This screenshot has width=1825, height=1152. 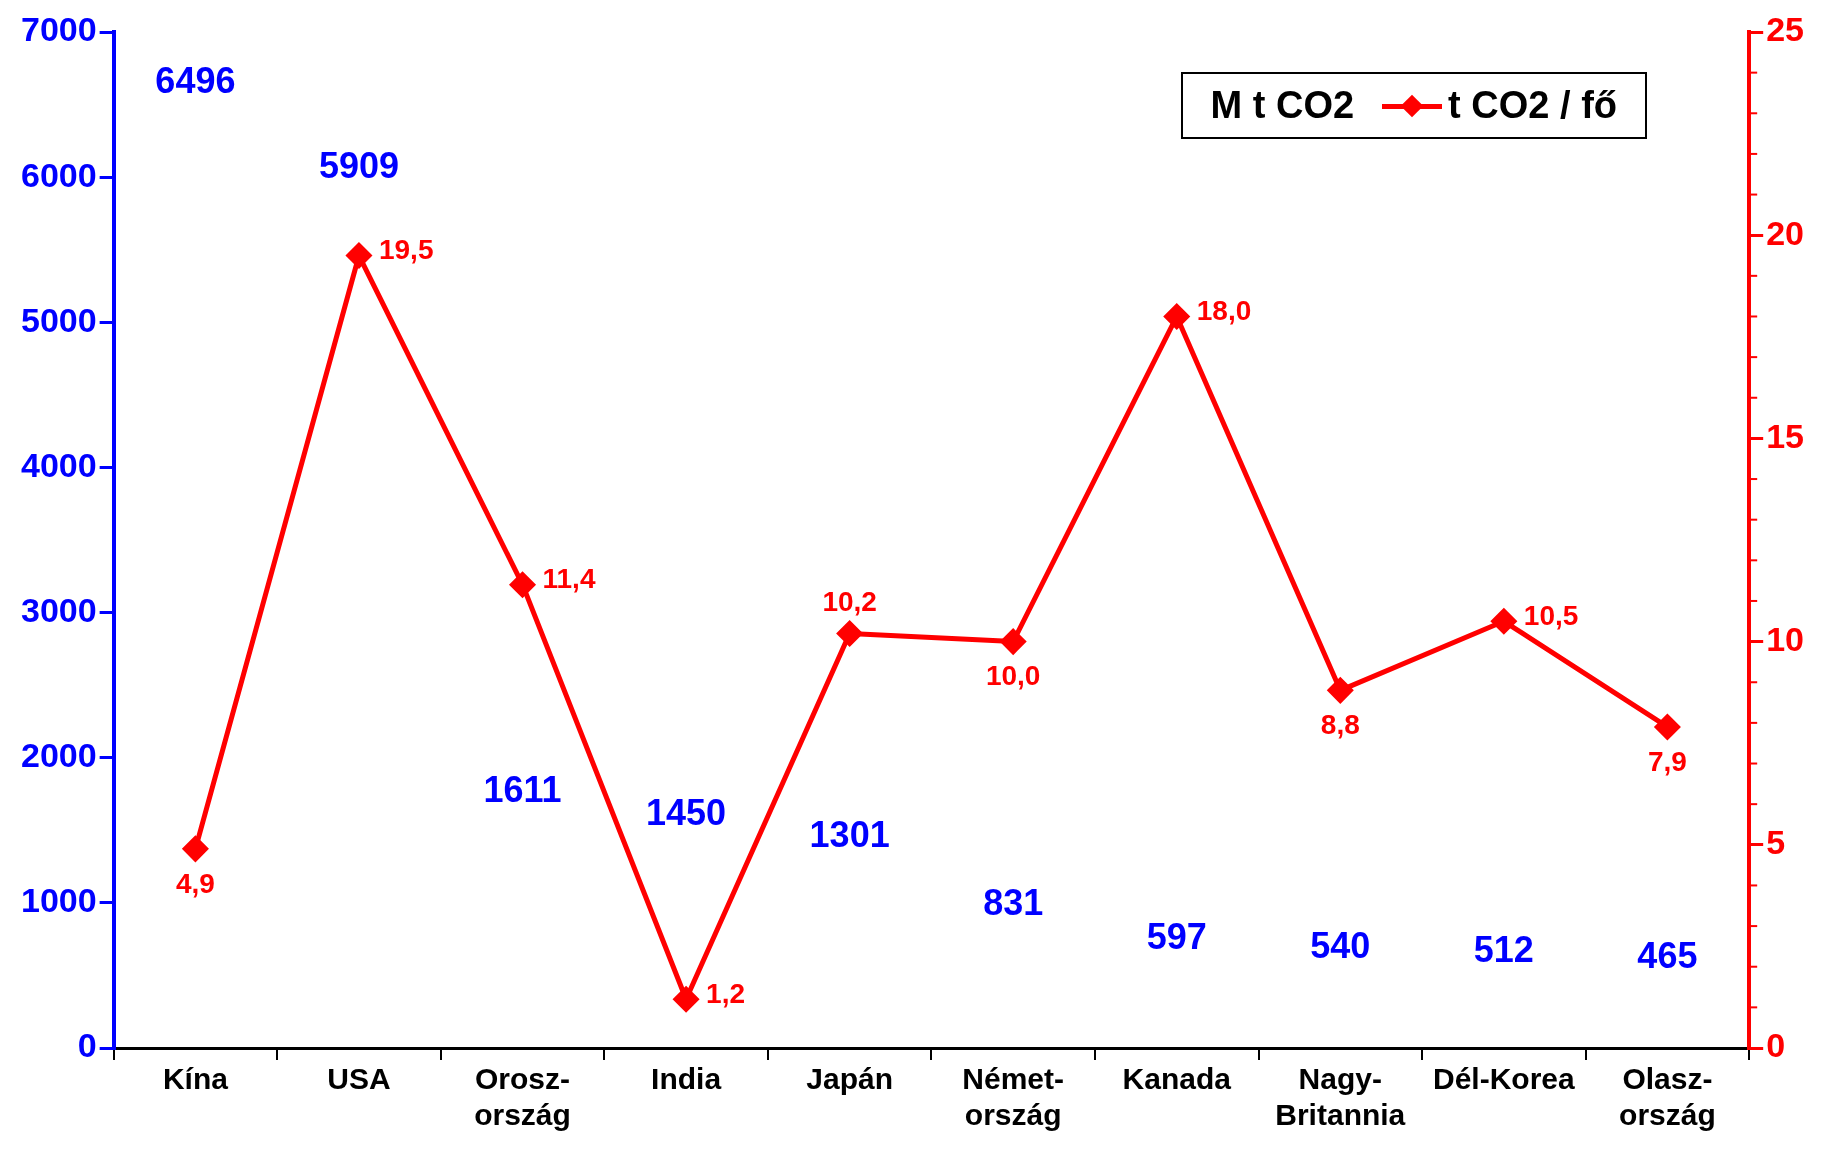 I want to click on annotation: M t CO2, so click(x=1282, y=105).